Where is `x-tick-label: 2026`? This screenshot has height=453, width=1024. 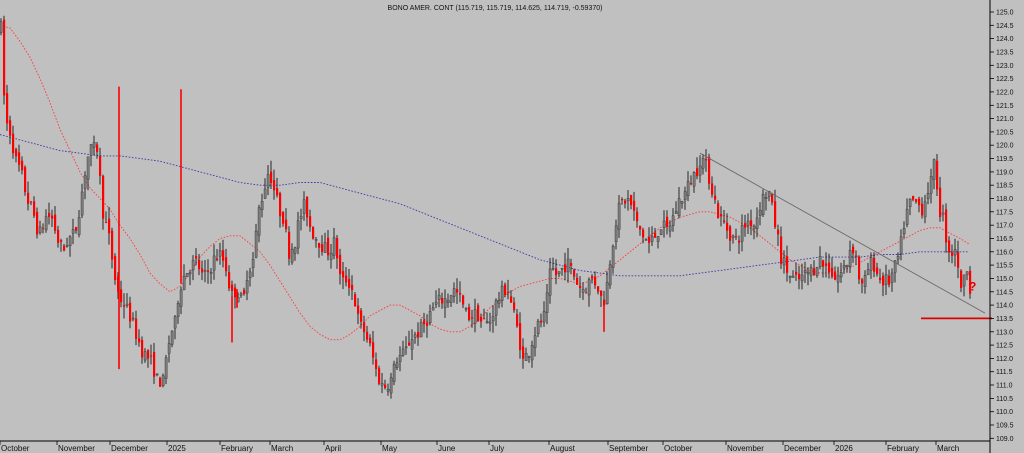 x-tick-label: 2026 is located at coordinates (844, 448).